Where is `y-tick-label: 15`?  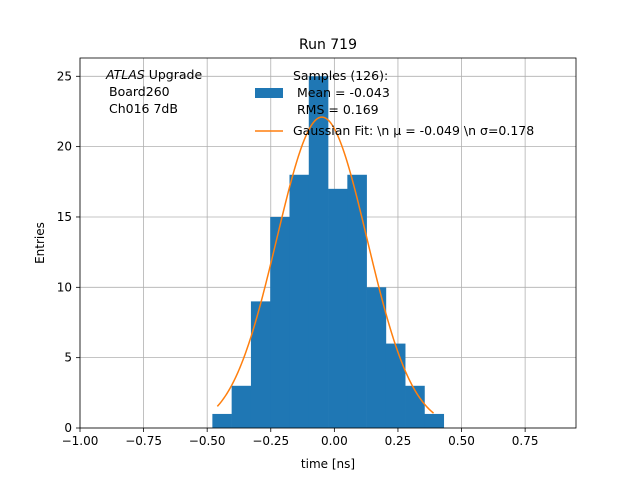
y-tick-label: 15 is located at coordinates (64, 217).